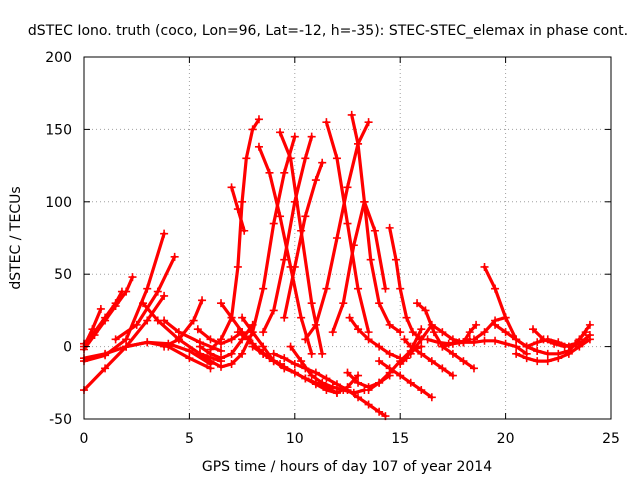 Image resolution: width=640 pixels, height=480 pixels. I want to click on y-tick-label: 0, so click(67, 348).